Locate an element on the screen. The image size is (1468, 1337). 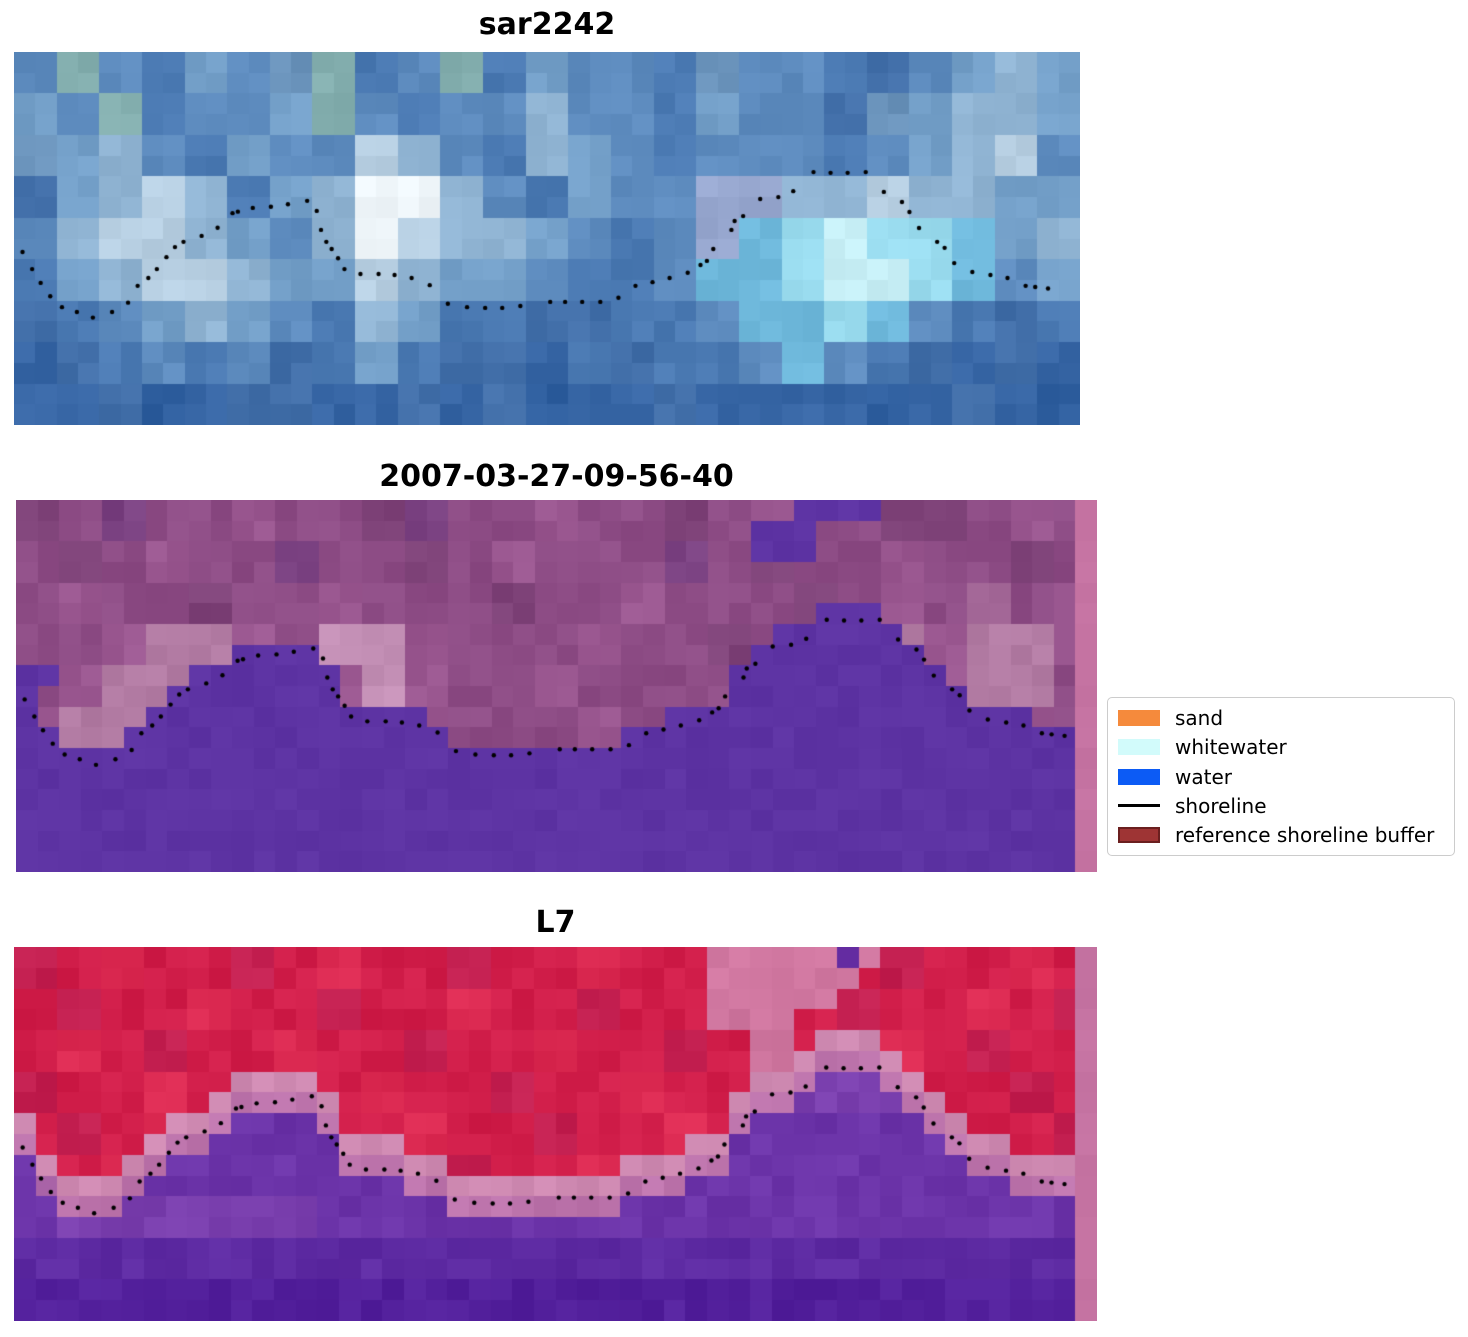
legend-label-shoreline: shoreline is located at coordinates (1221, 805).